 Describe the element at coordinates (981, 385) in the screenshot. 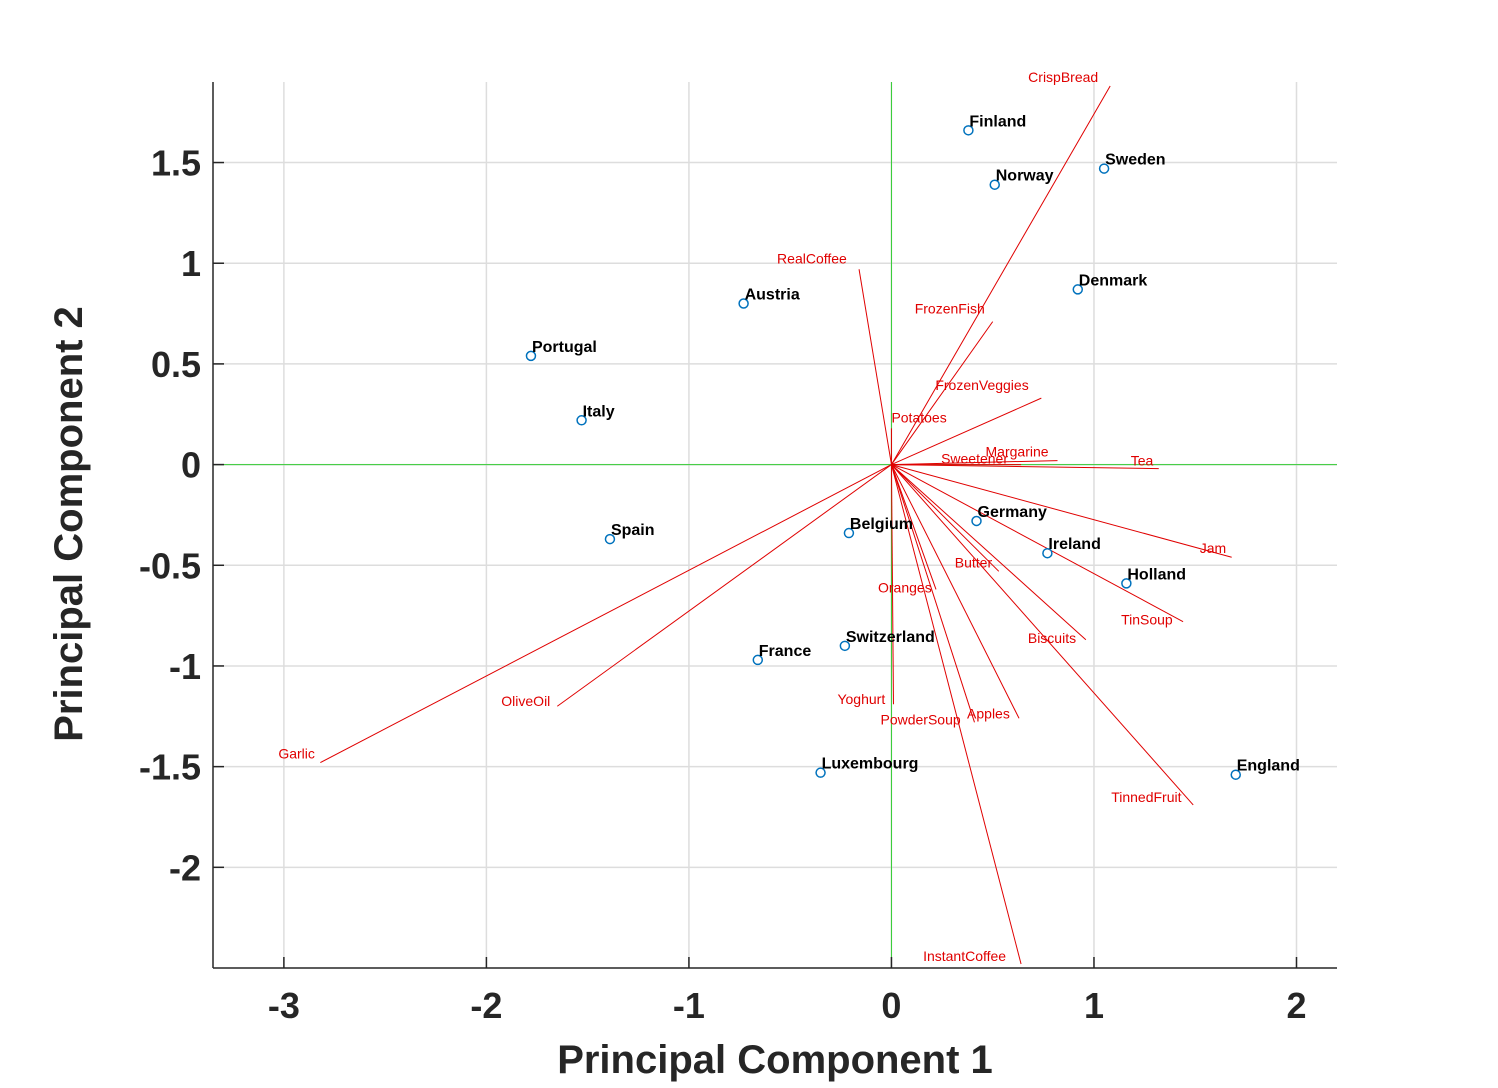

I see `loading-vector-label: FrozenVeggies` at that location.